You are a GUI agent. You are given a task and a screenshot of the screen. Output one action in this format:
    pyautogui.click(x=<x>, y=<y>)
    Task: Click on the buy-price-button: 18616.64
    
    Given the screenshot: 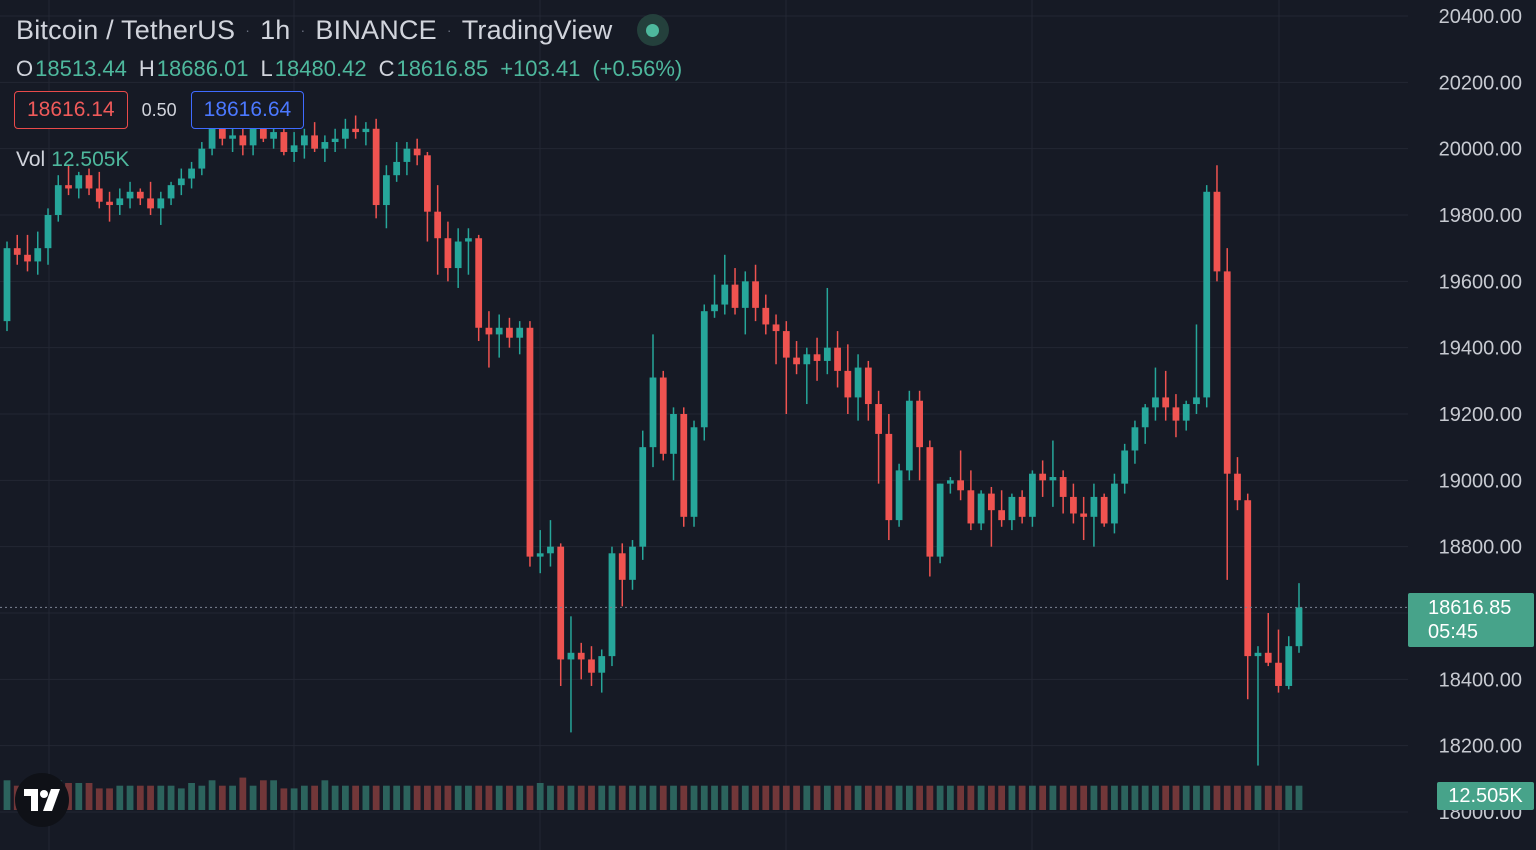 What is the action you would take?
    pyautogui.click(x=247, y=110)
    